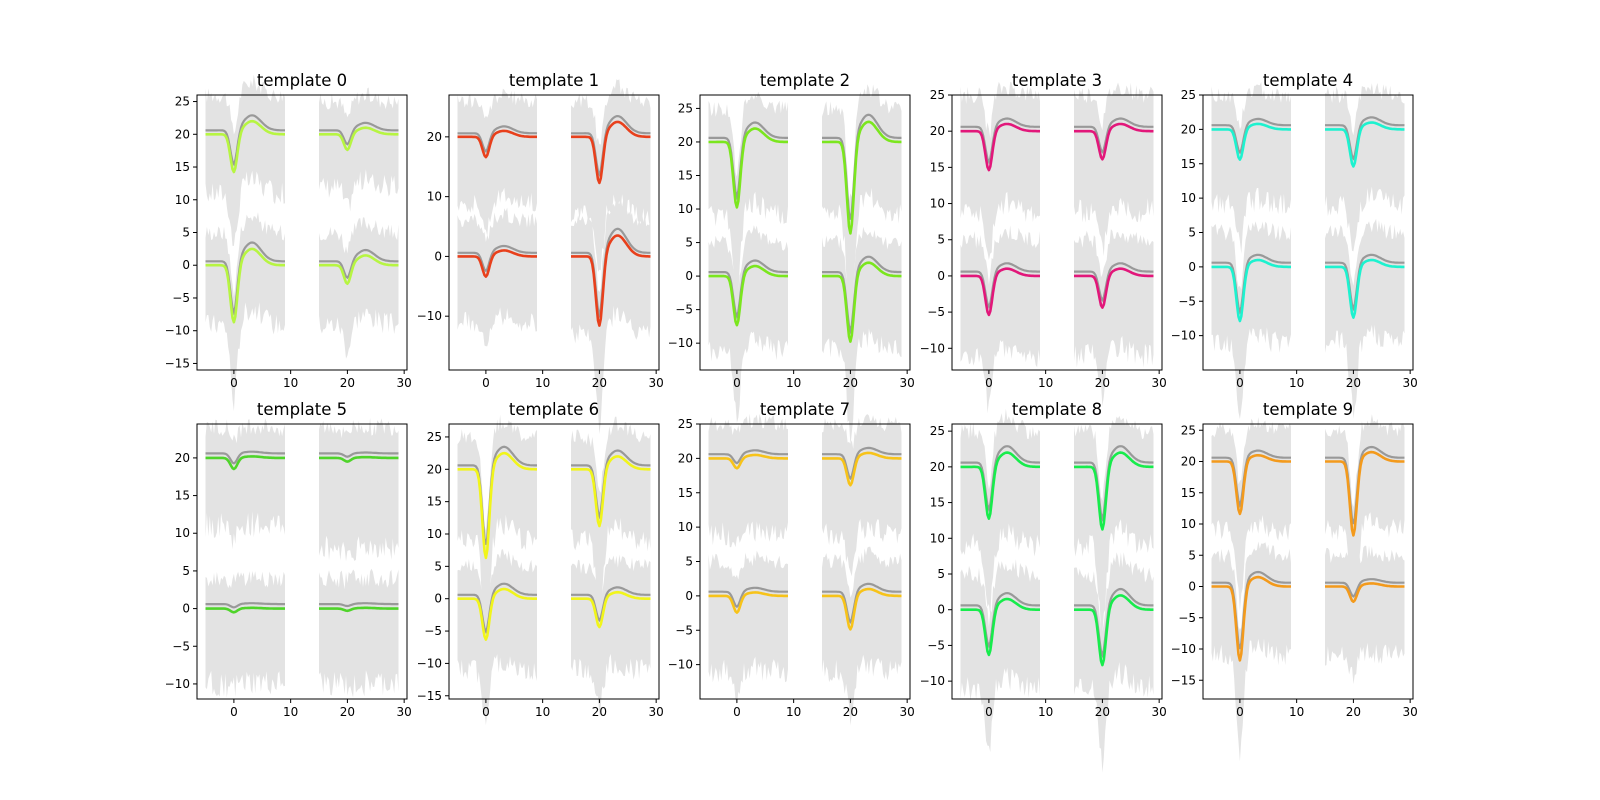 This screenshot has width=1600, height=800. I want to click on subplot-4: template 4 0 10 20 30 −10 −5 0 5 10 15 20 25, so click(1294, 245).